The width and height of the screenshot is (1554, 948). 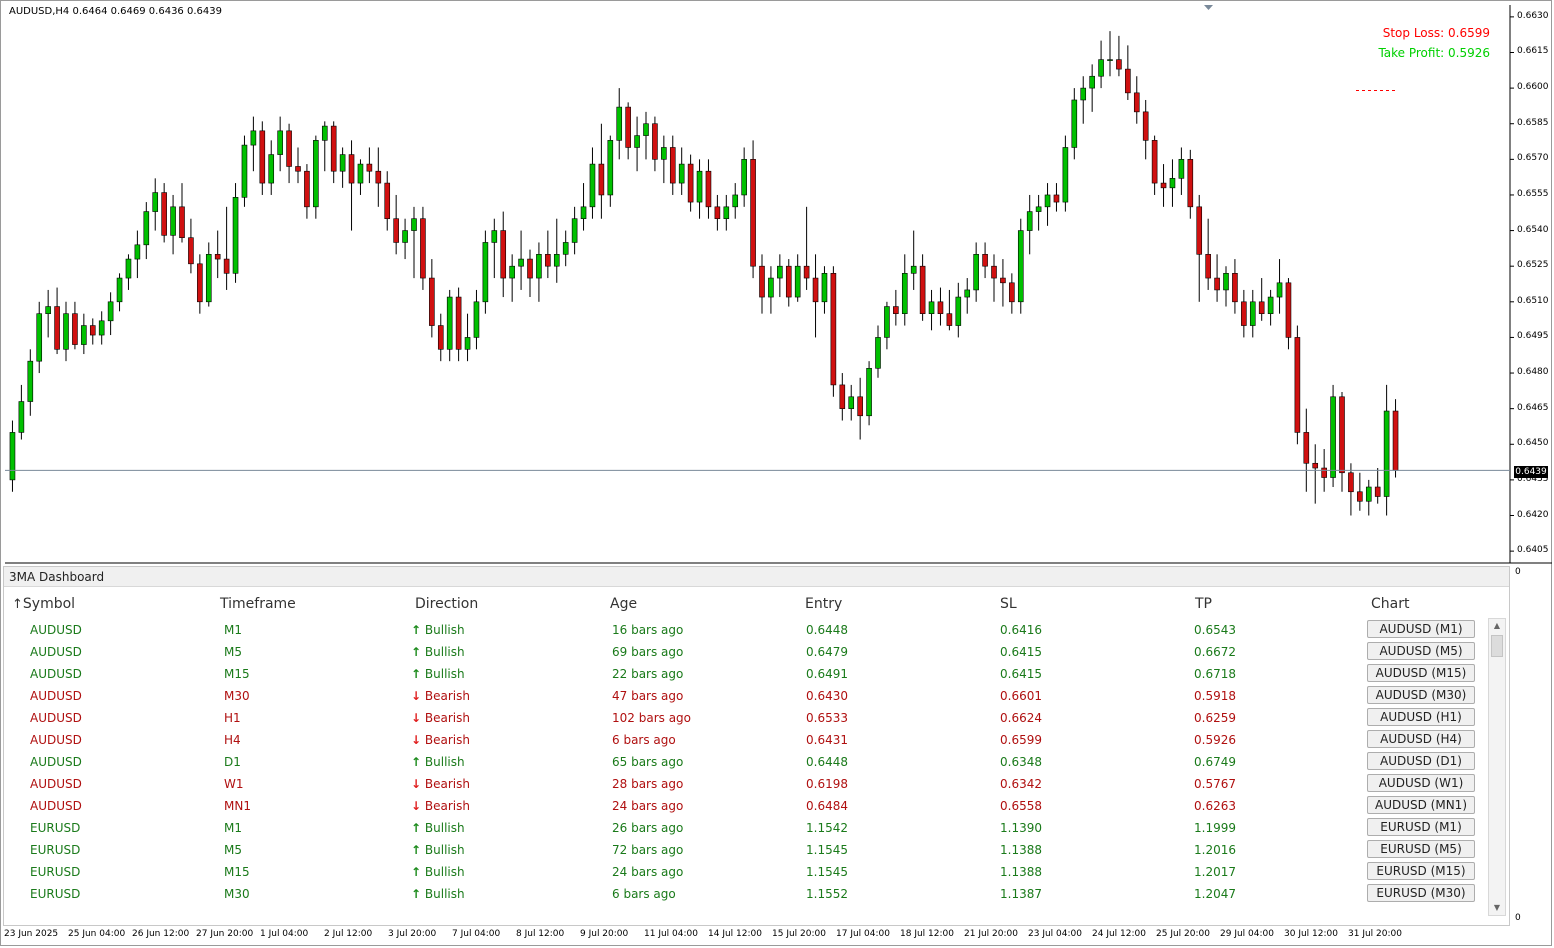 What do you see at coordinates (31, 934) in the screenshot?
I see `time-tick-label: 23 Jun 2025` at bounding box center [31, 934].